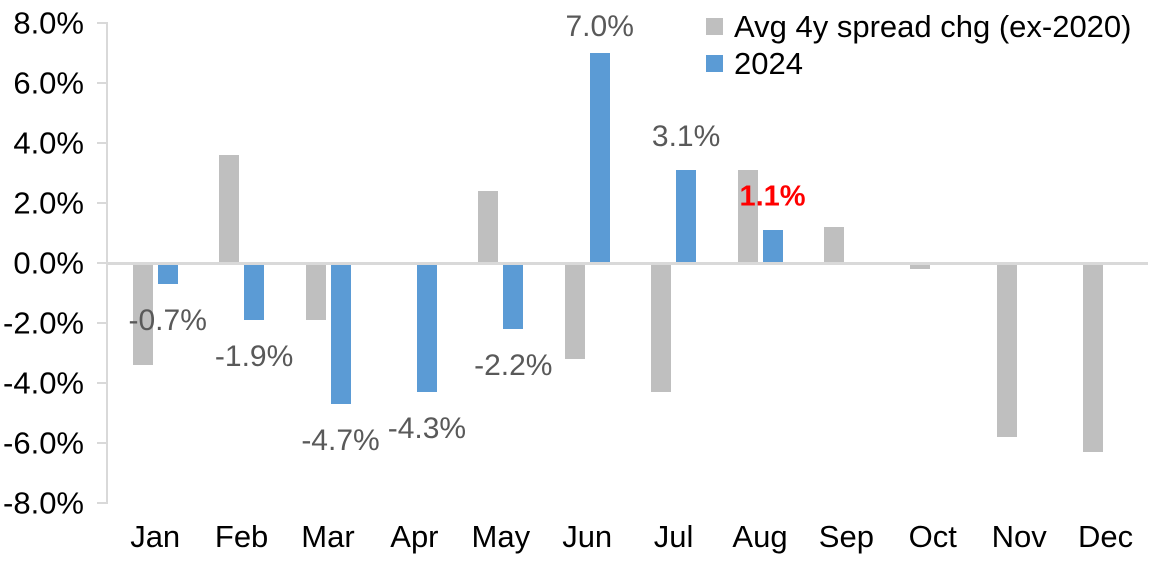 The height and width of the screenshot is (570, 1152). Describe the element at coordinates (254, 356) in the screenshot. I see `data-label-feb: -1.9%` at that location.